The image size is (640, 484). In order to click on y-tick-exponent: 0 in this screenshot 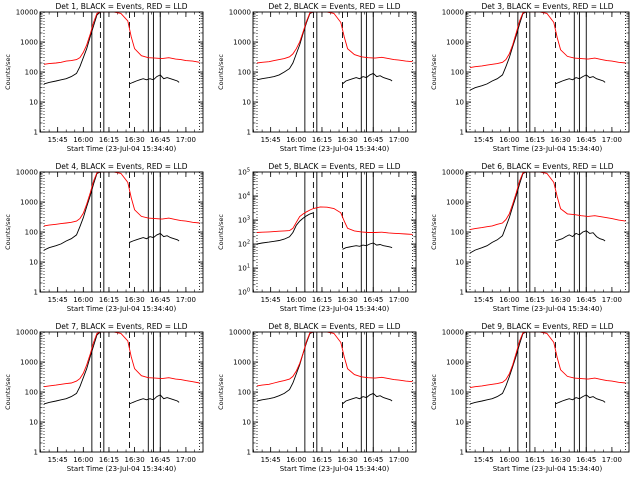, I will do `click(248, 291)`.